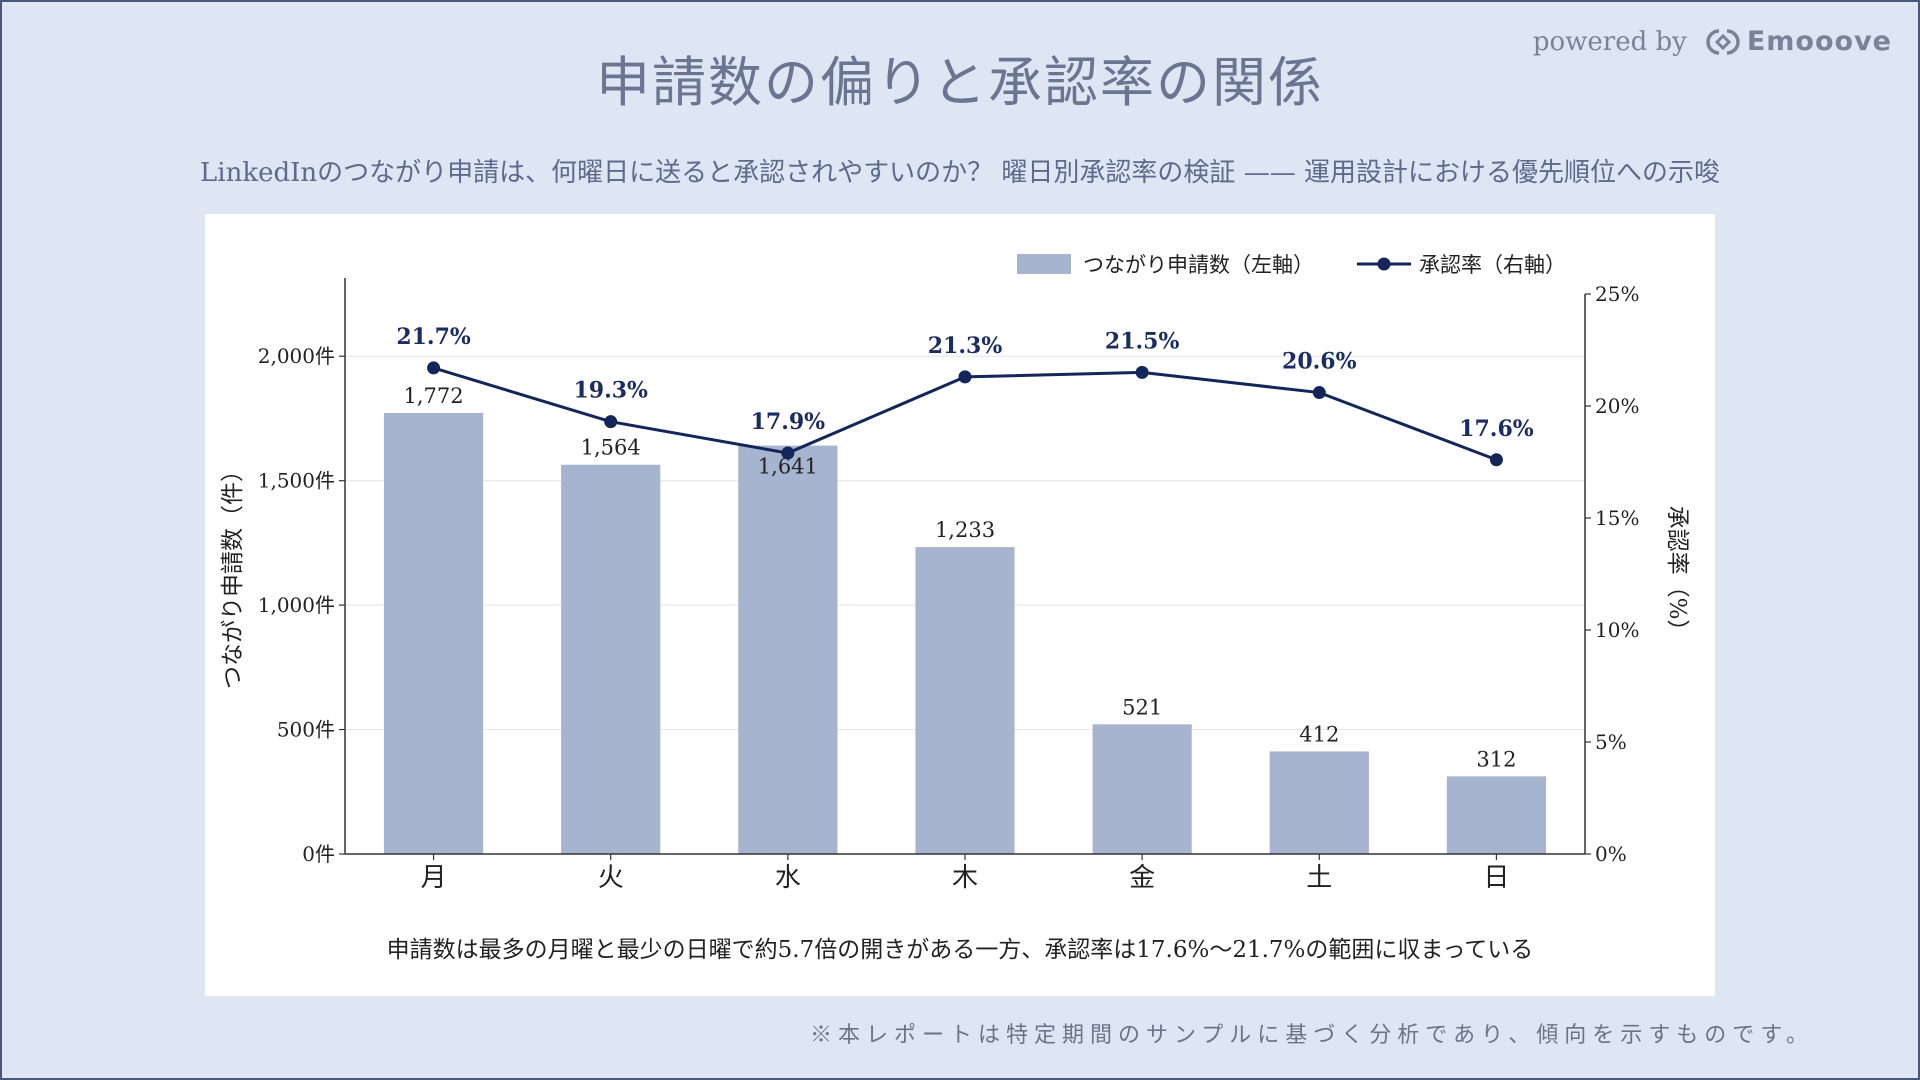 This screenshot has width=1920, height=1080. I want to click on bar-value-label: 312, so click(1496, 759).